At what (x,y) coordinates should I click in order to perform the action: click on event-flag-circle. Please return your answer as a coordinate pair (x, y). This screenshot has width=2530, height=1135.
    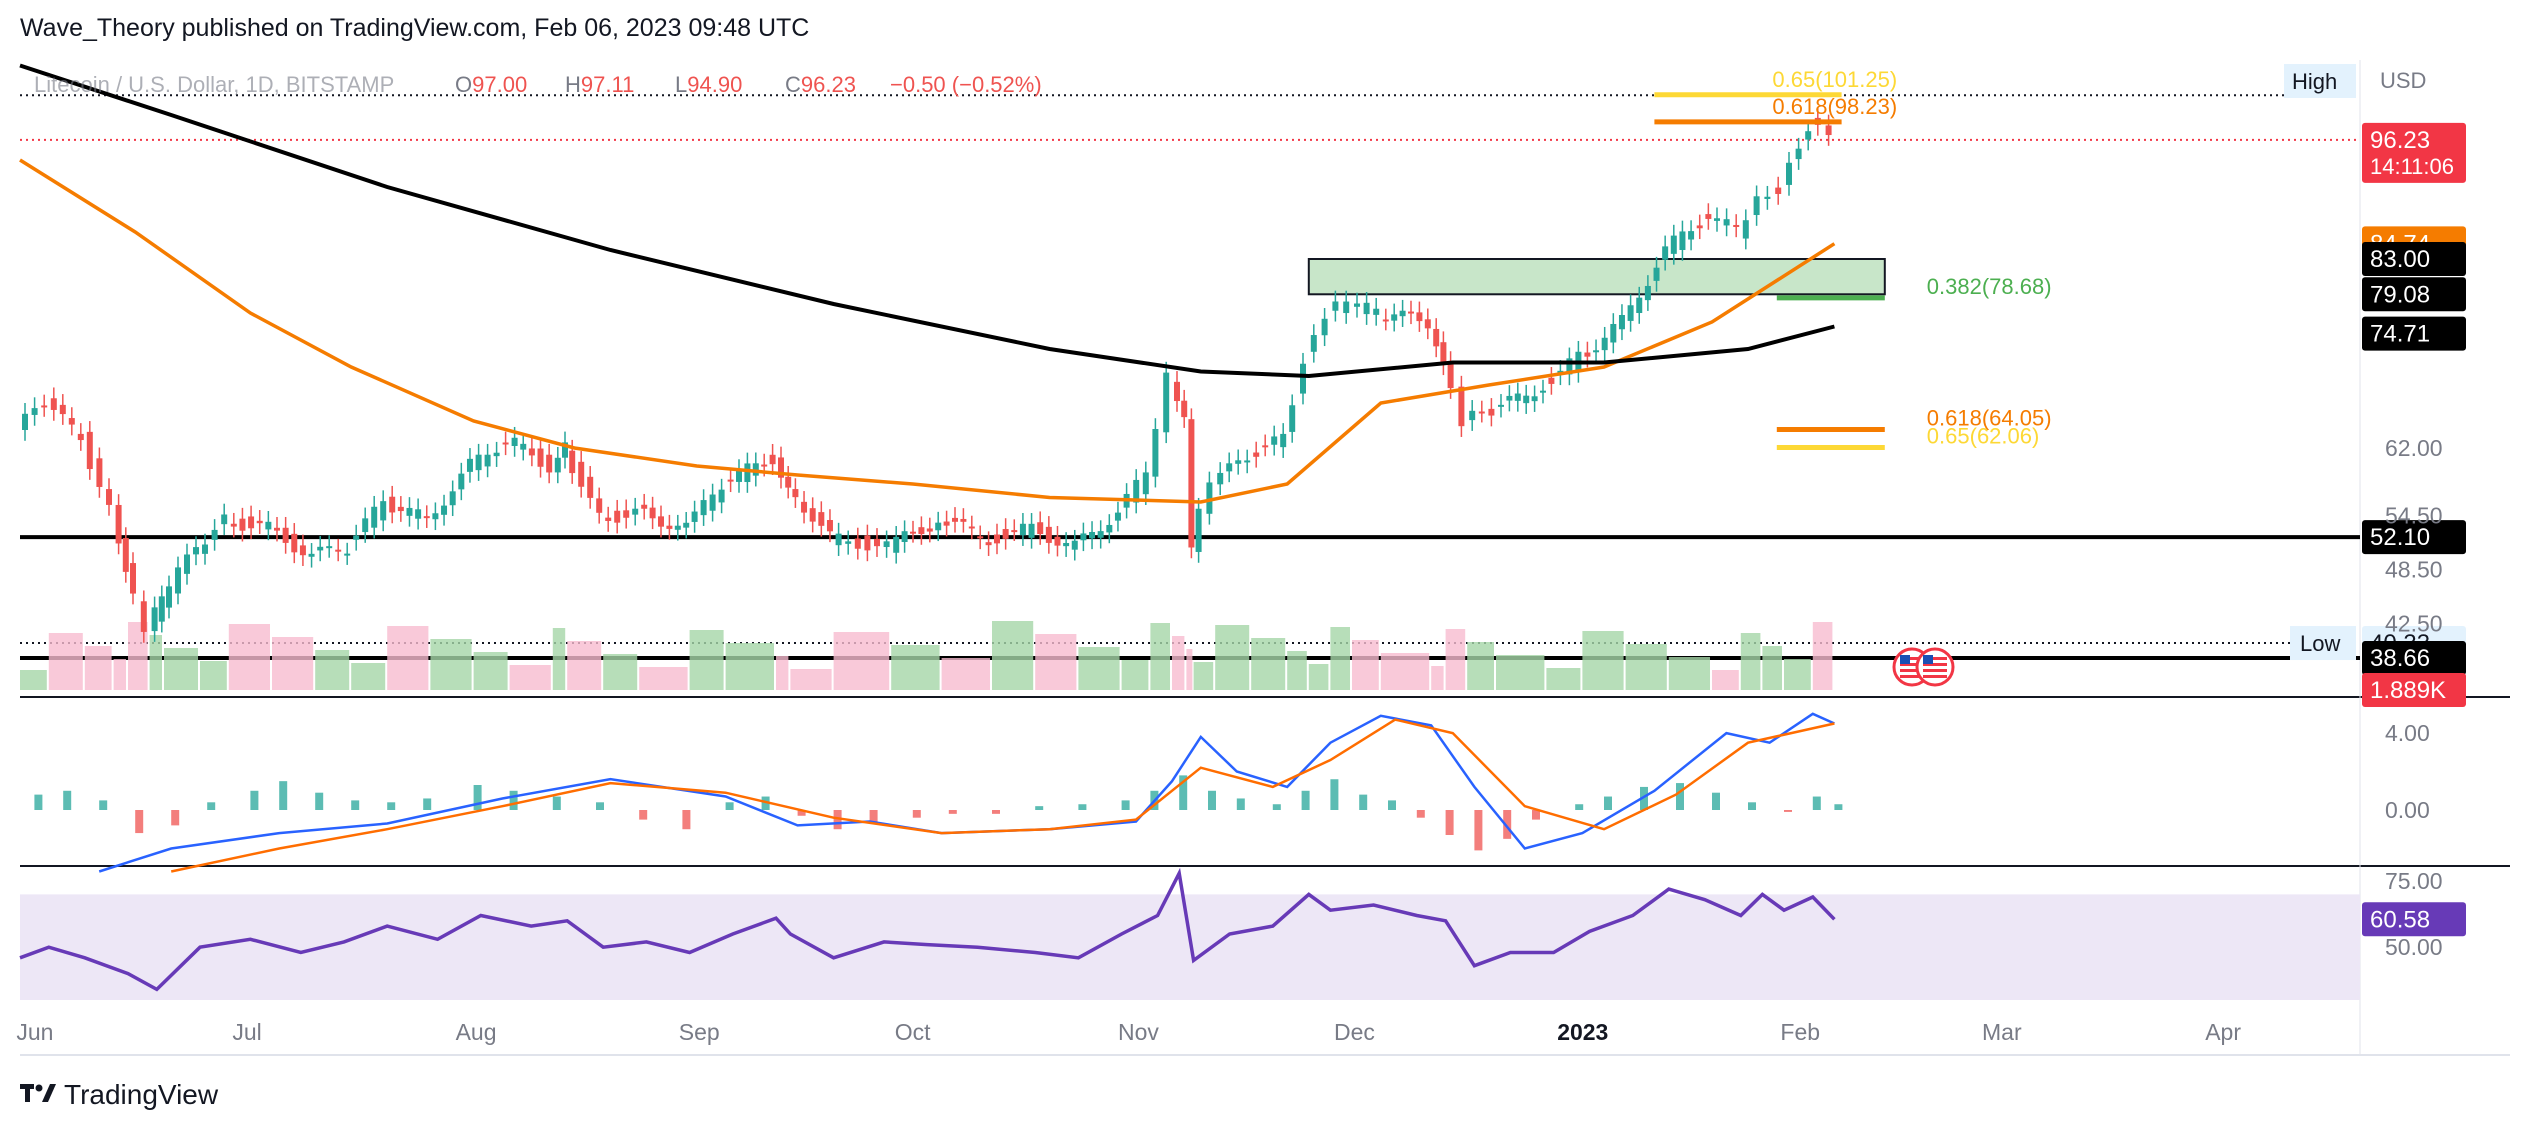
    Looking at the image, I should click on (1935, 667).